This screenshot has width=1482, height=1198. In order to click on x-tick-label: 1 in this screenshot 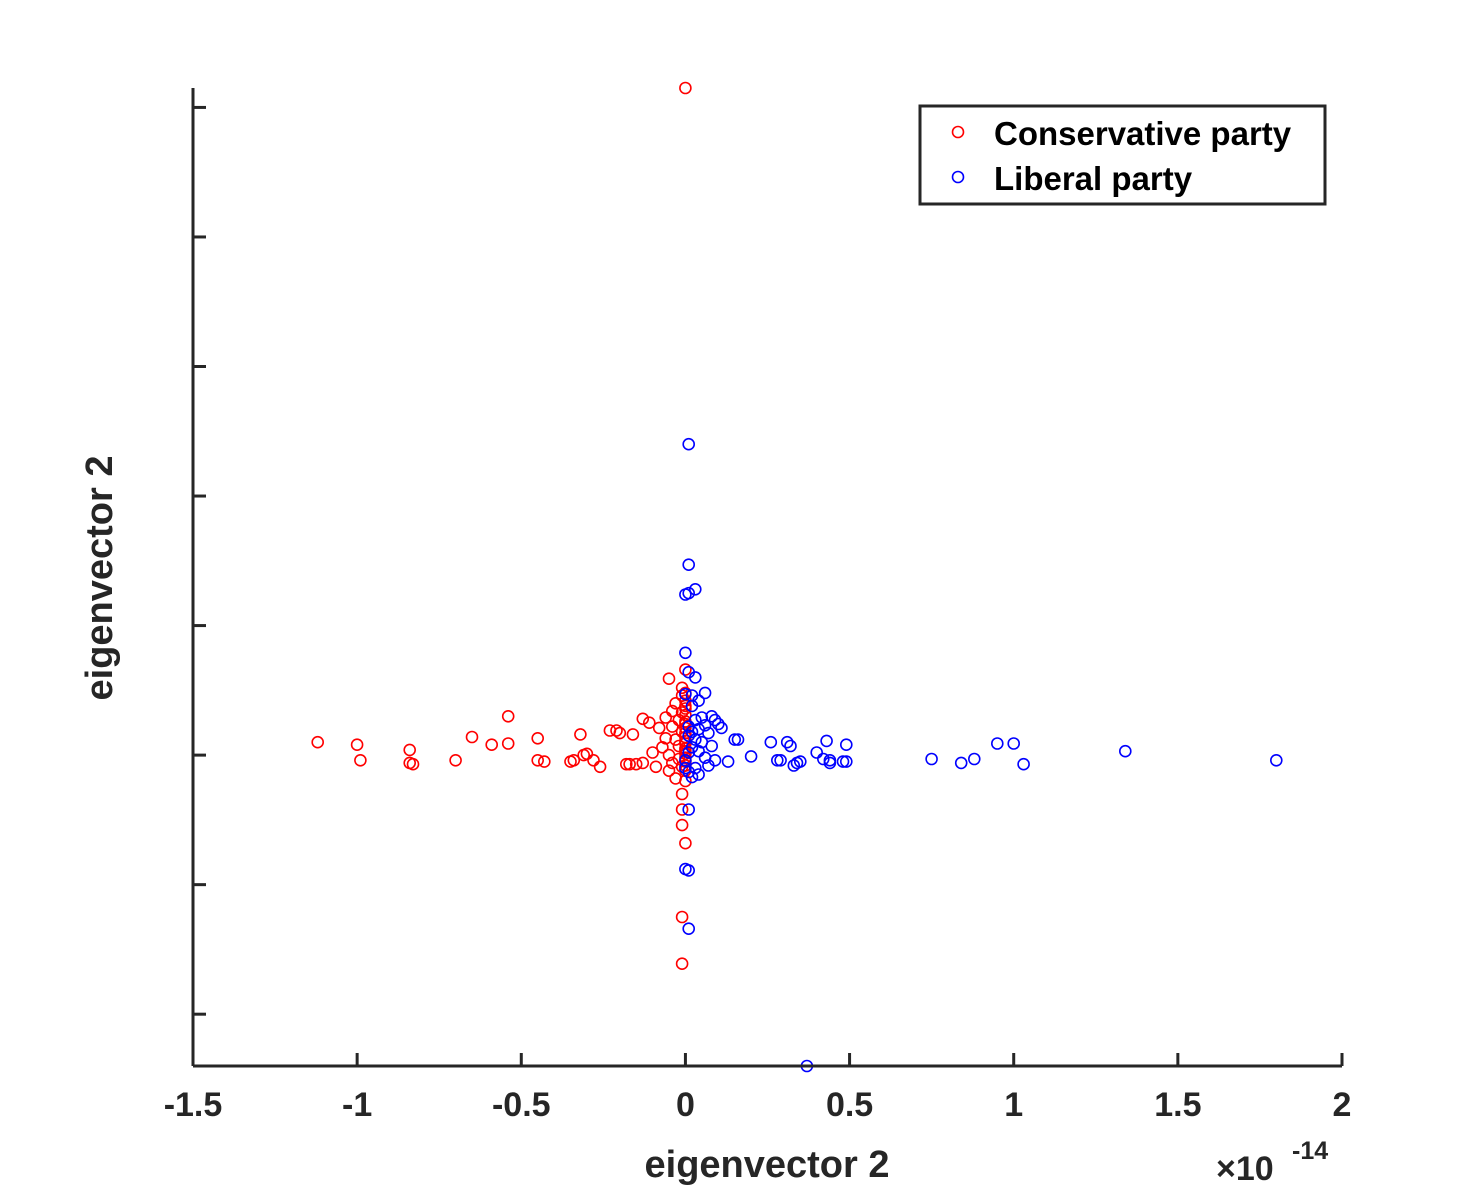, I will do `click(1013, 1105)`.